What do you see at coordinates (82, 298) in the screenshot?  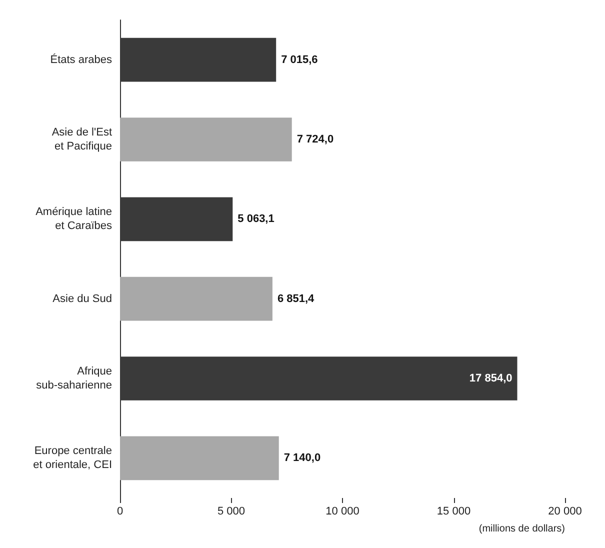 I see `y-tick-label: Asie du Sud` at bounding box center [82, 298].